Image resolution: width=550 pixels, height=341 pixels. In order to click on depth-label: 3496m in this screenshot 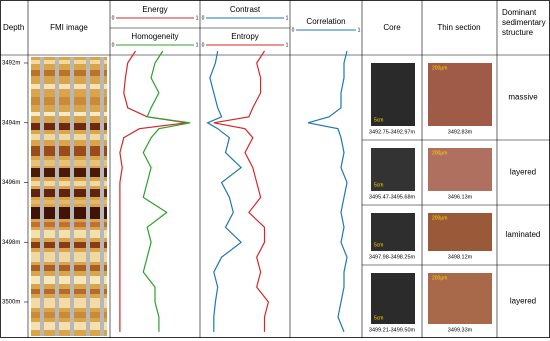, I will do `click(11, 183)`.